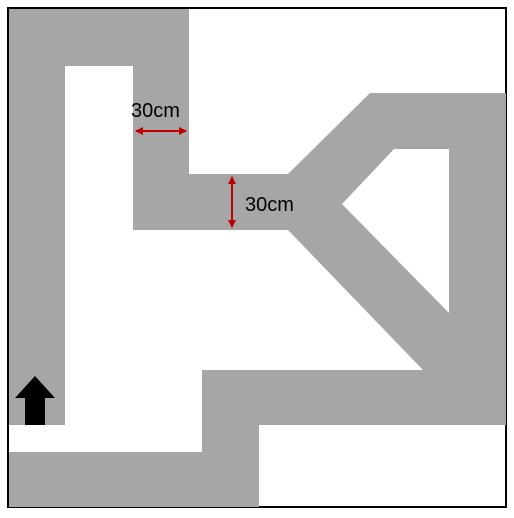  Describe the element at coordinates (269, 205) in the screenshot. I see `height-dimension-label: 30cm` at that location.